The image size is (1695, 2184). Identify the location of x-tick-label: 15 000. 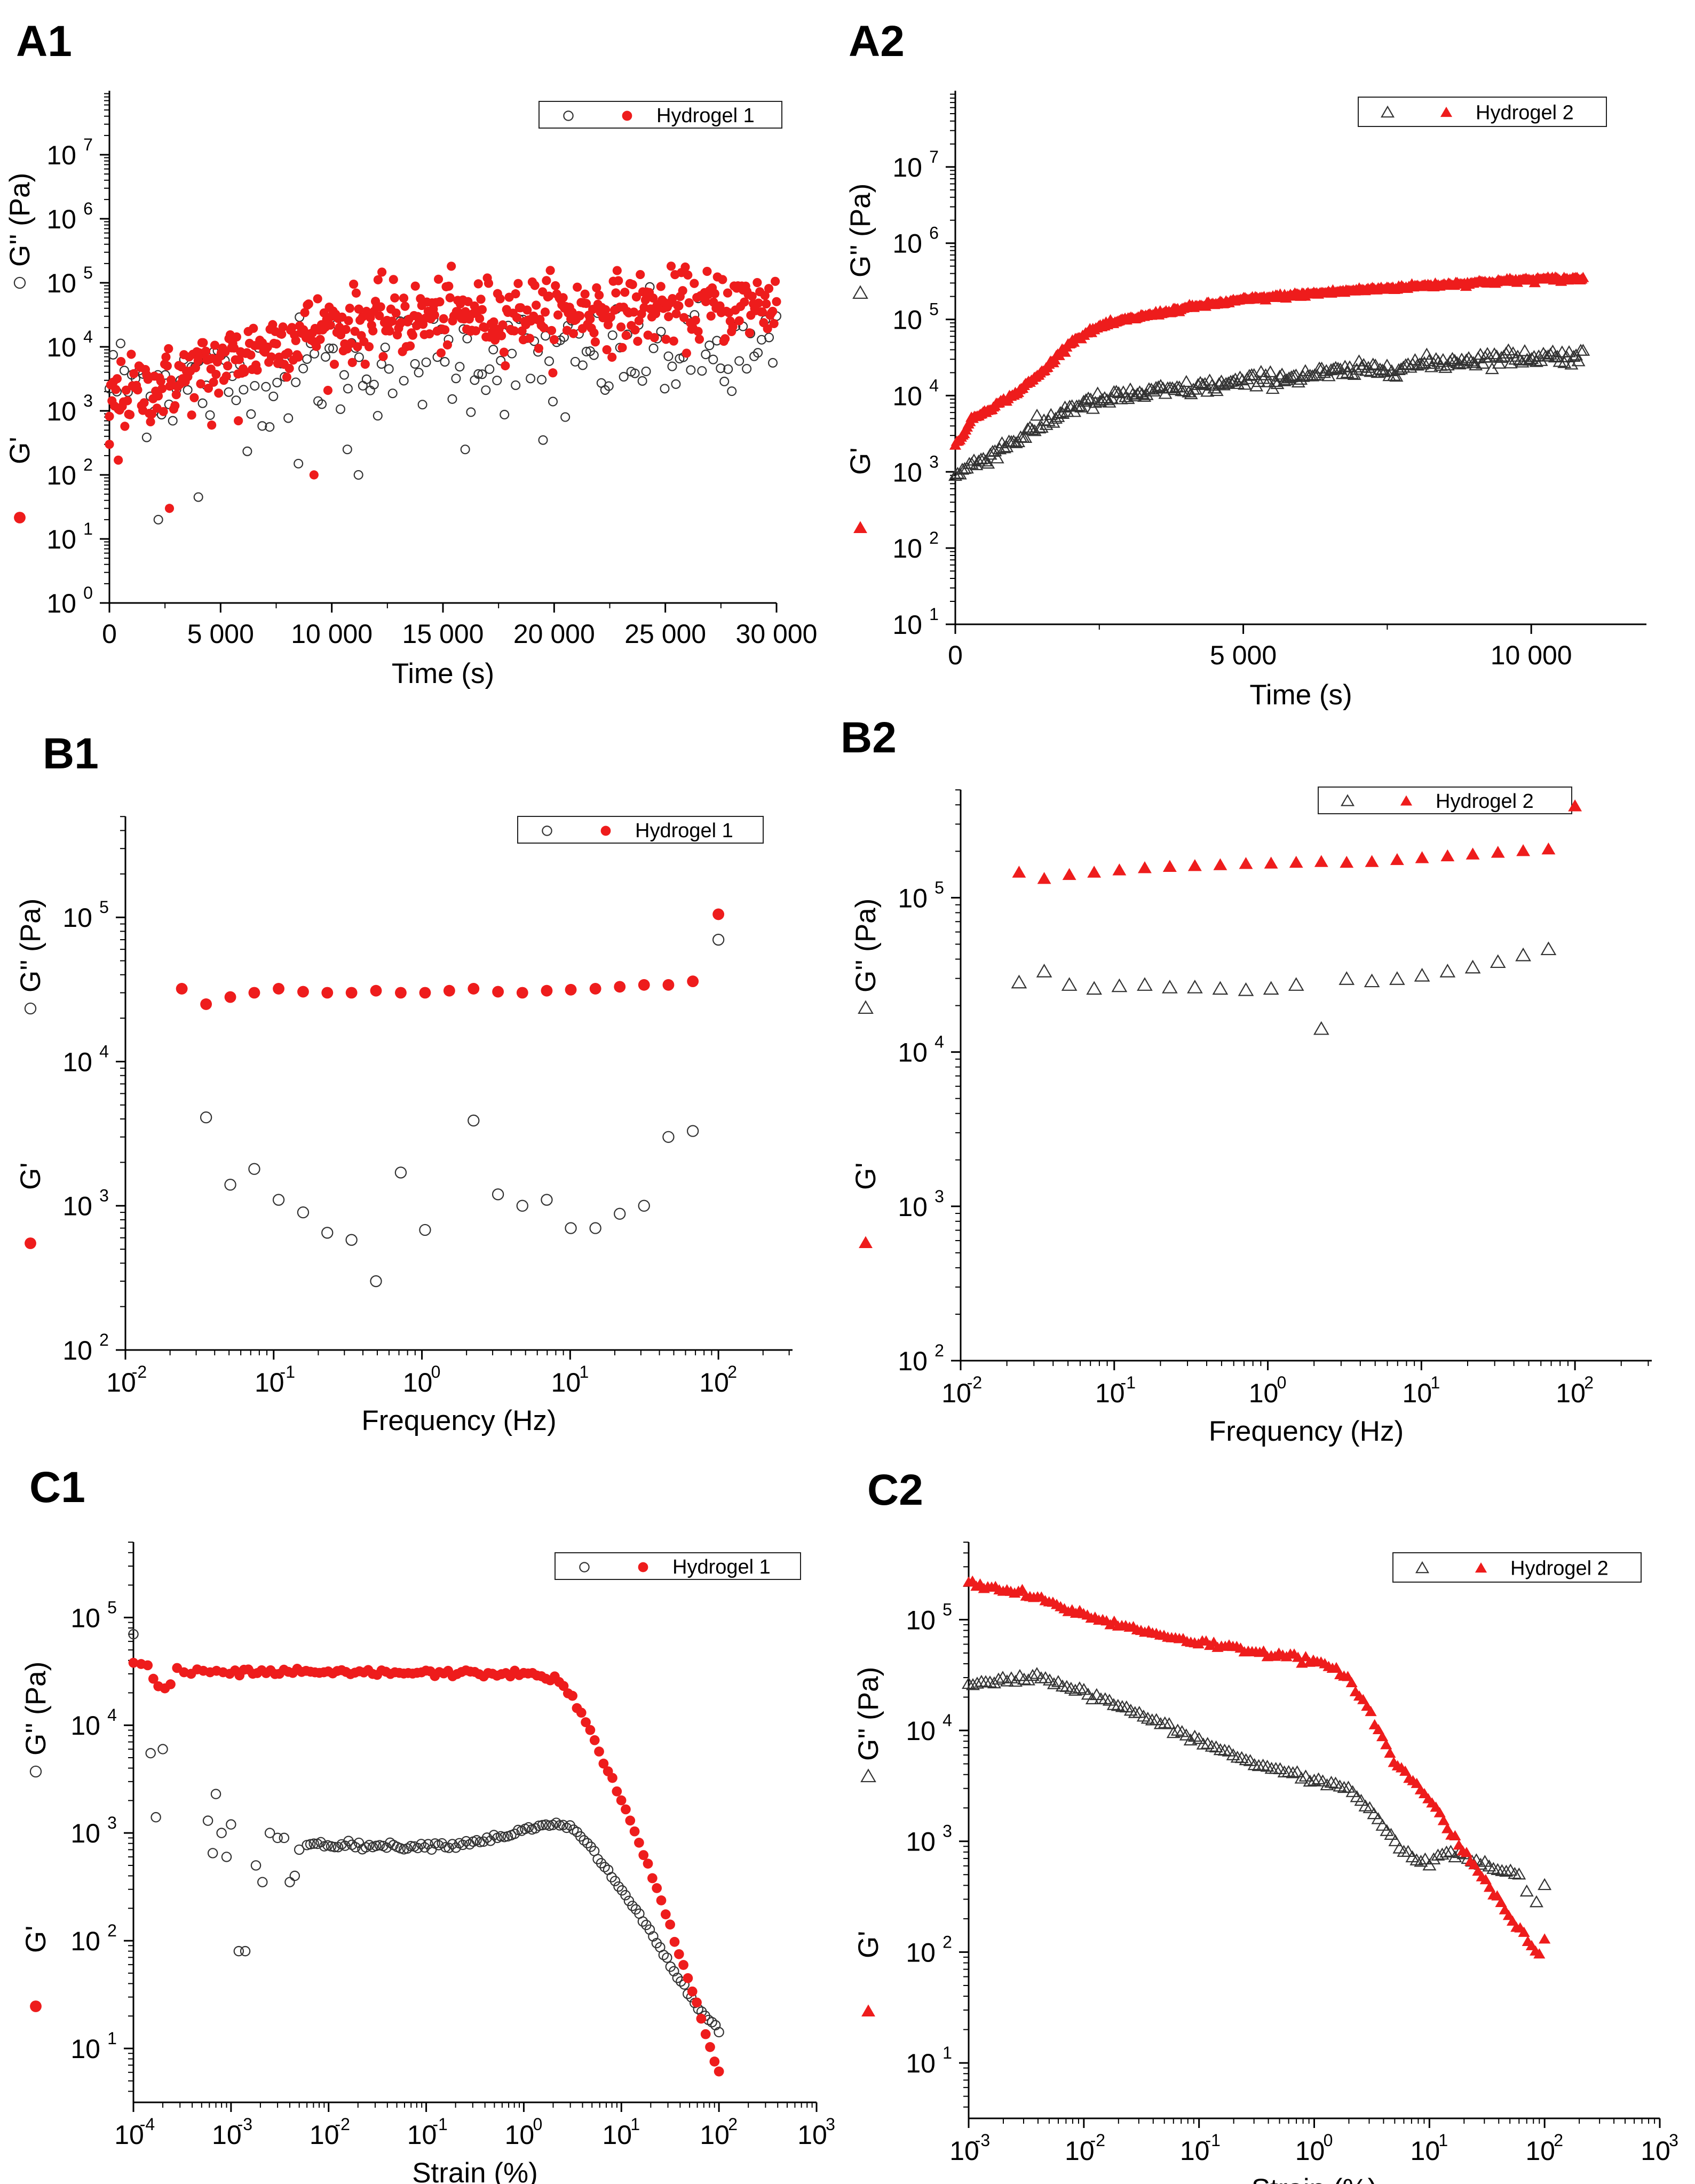
(443, 634).